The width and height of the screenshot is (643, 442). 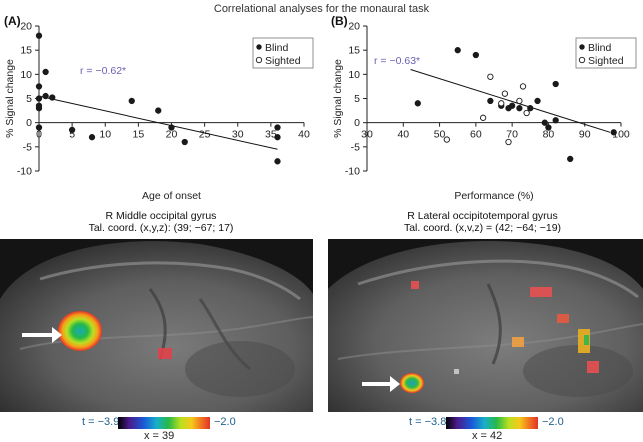 What do you see at coordinates (549, 135) in the screenshot?
I see `chart-b-xtick-label: 80` at bounding box center [549, 135].